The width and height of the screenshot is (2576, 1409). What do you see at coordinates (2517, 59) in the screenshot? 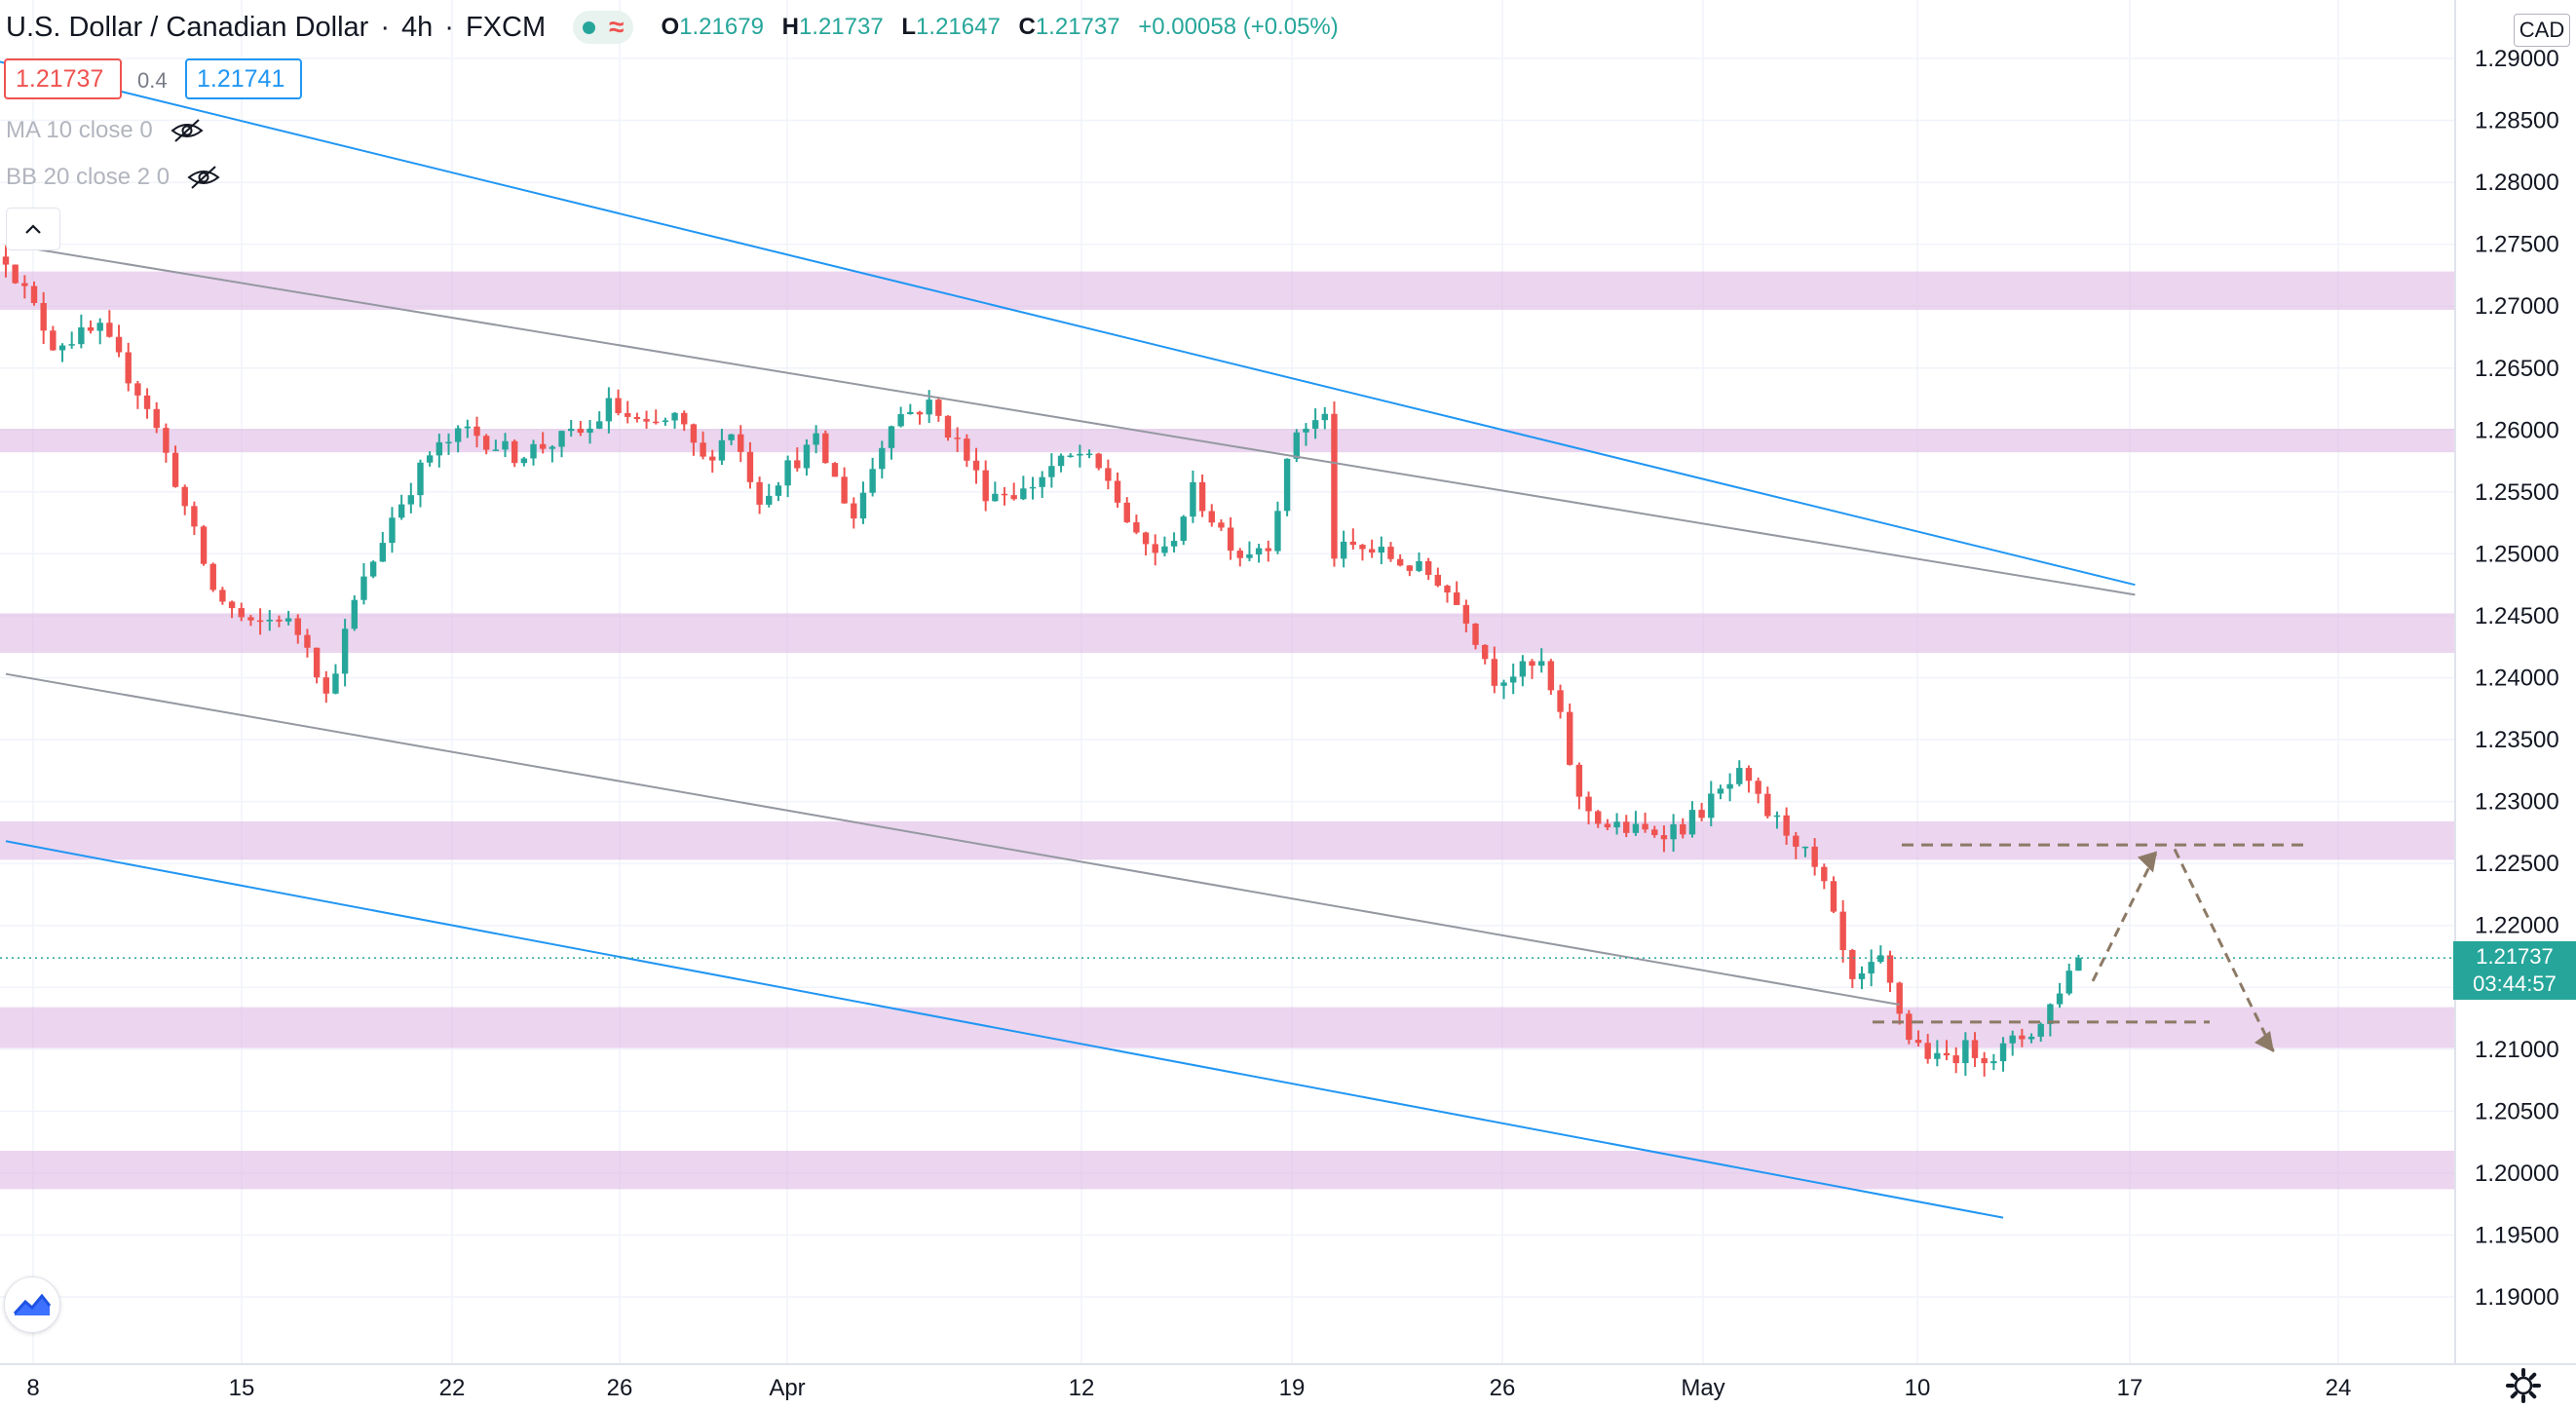
I see `price-tick-label: 1.29000` at bounding box center [2517, 59].